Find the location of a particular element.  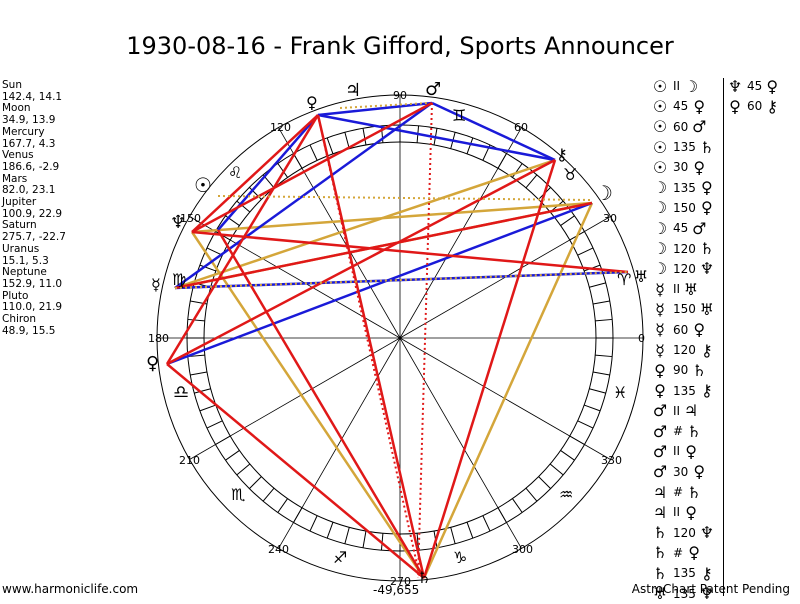

planet-pos-chiron: 48.9, 15.5 is located at coordinates (29, 330).